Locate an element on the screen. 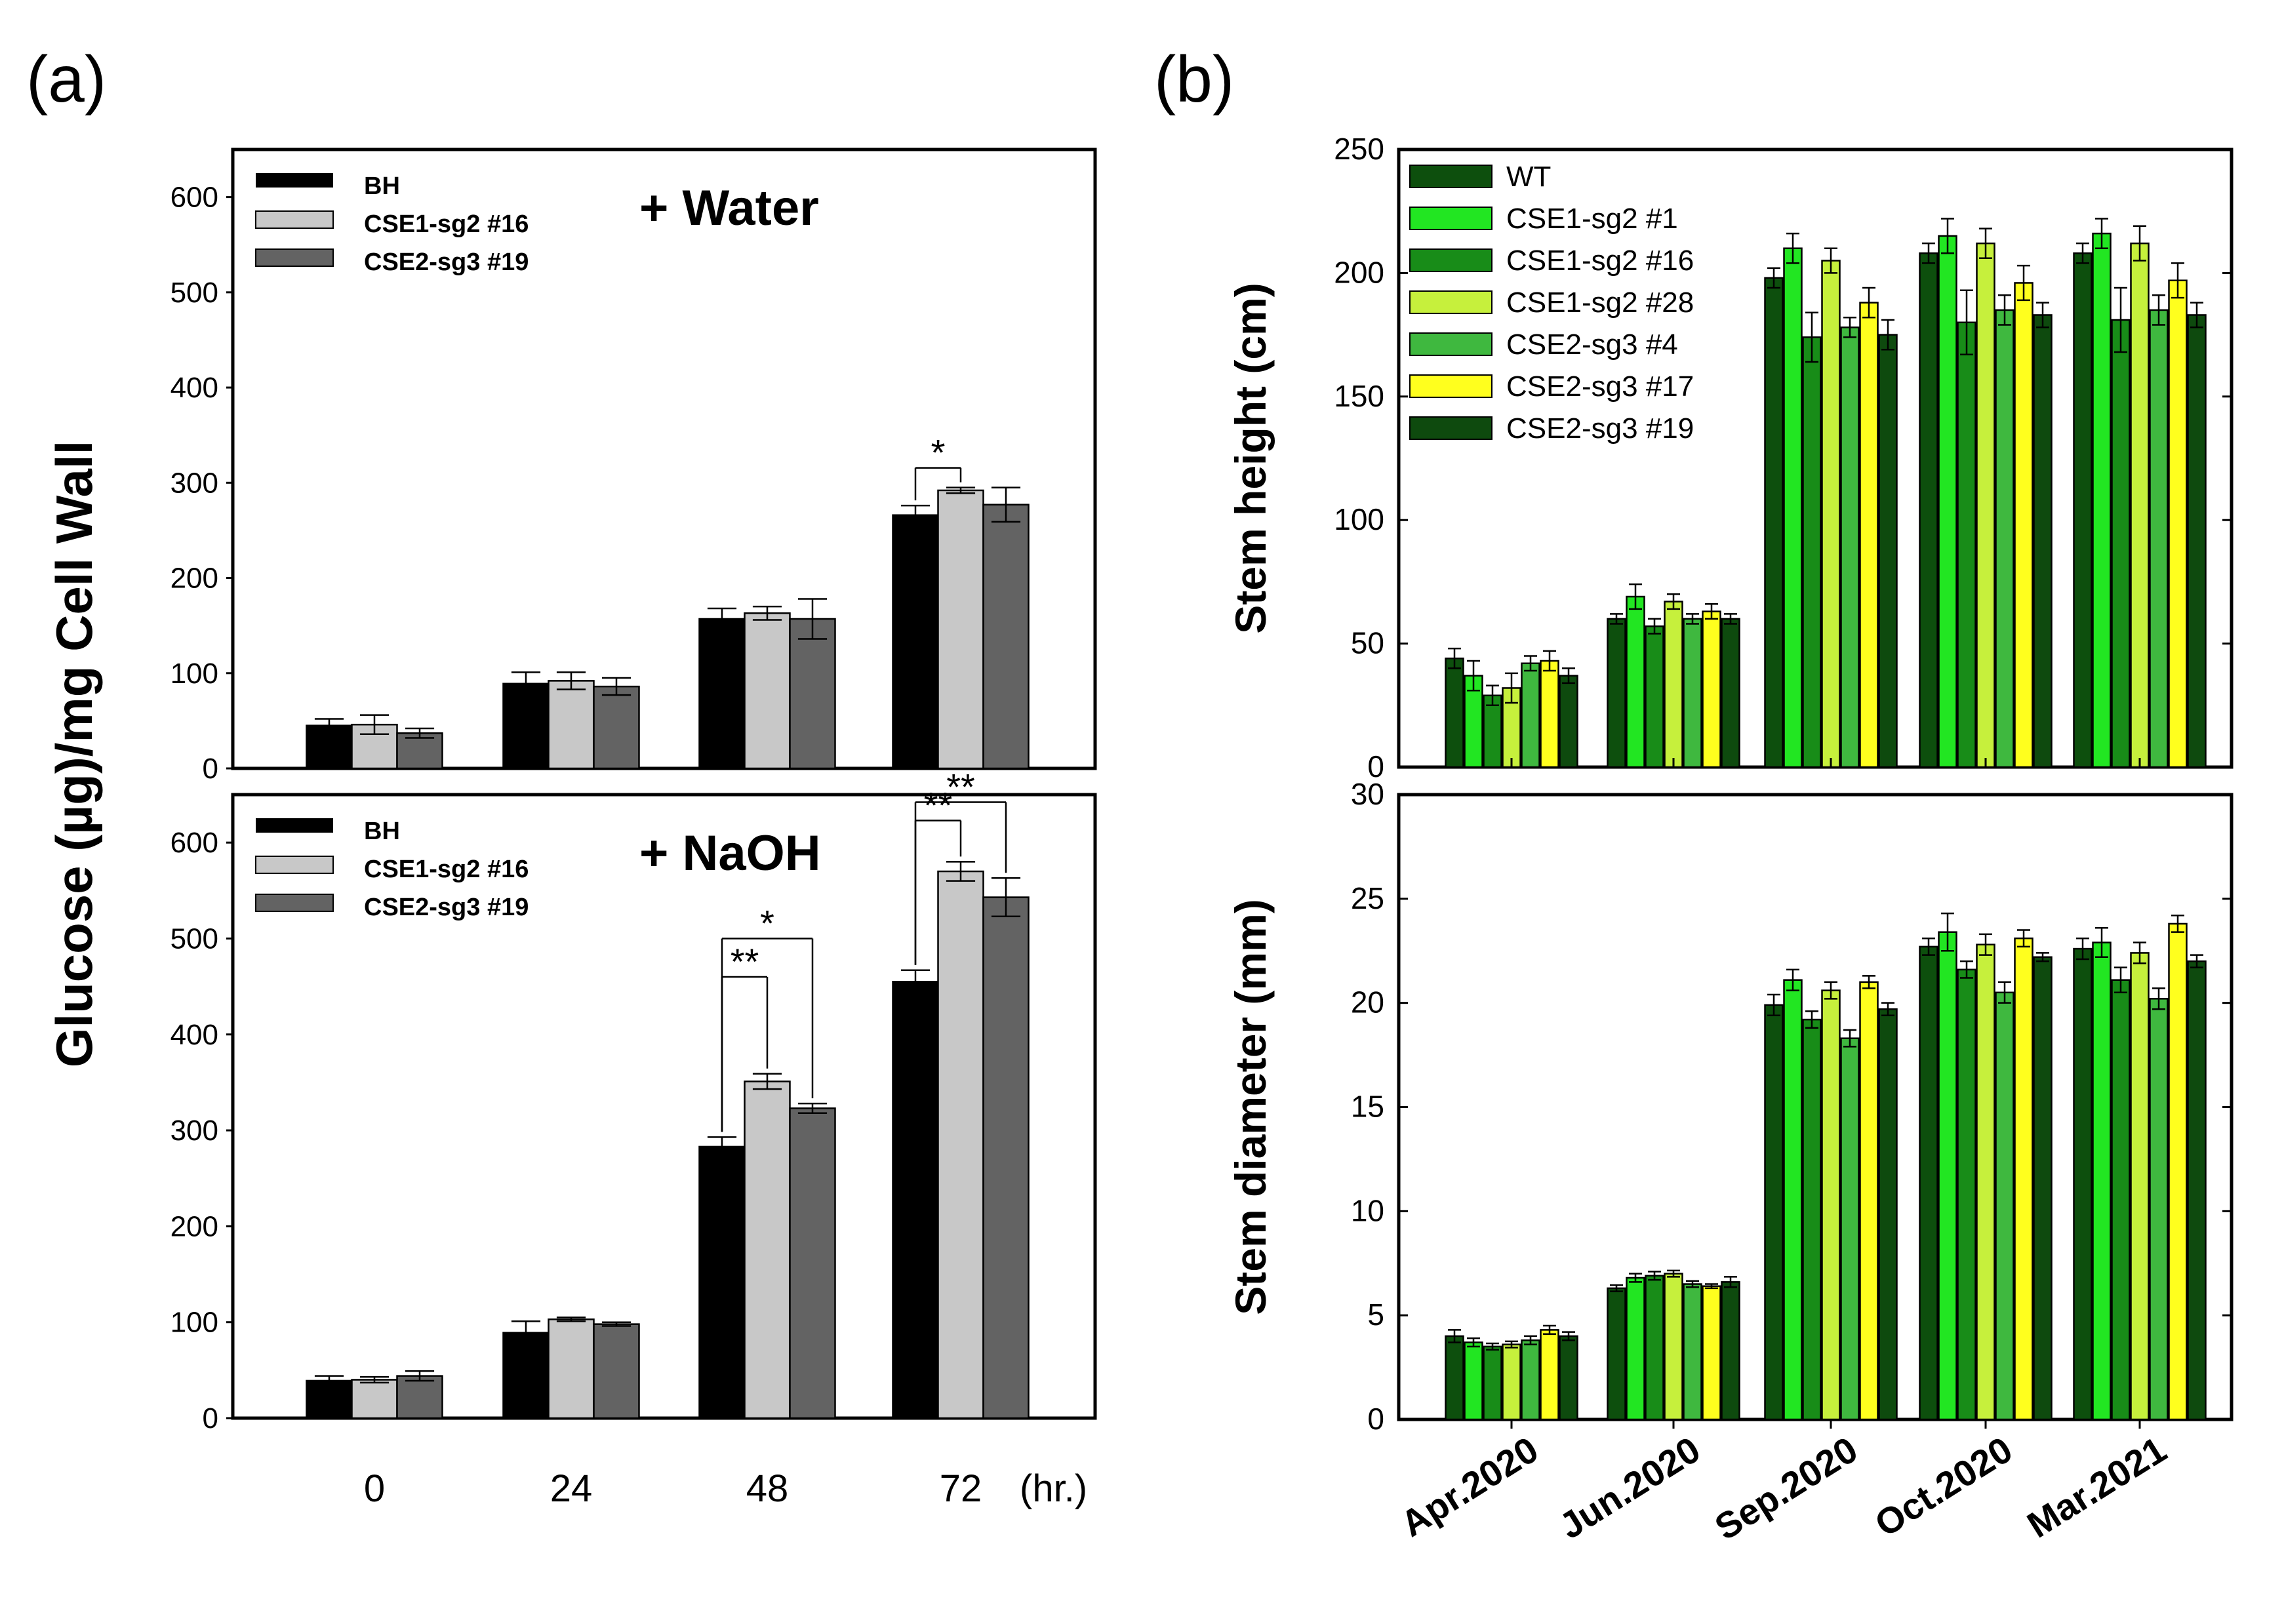 This screenshot has height=1624, width=2284. y-tick-label: 250 is located at coordinates (1359, 149).